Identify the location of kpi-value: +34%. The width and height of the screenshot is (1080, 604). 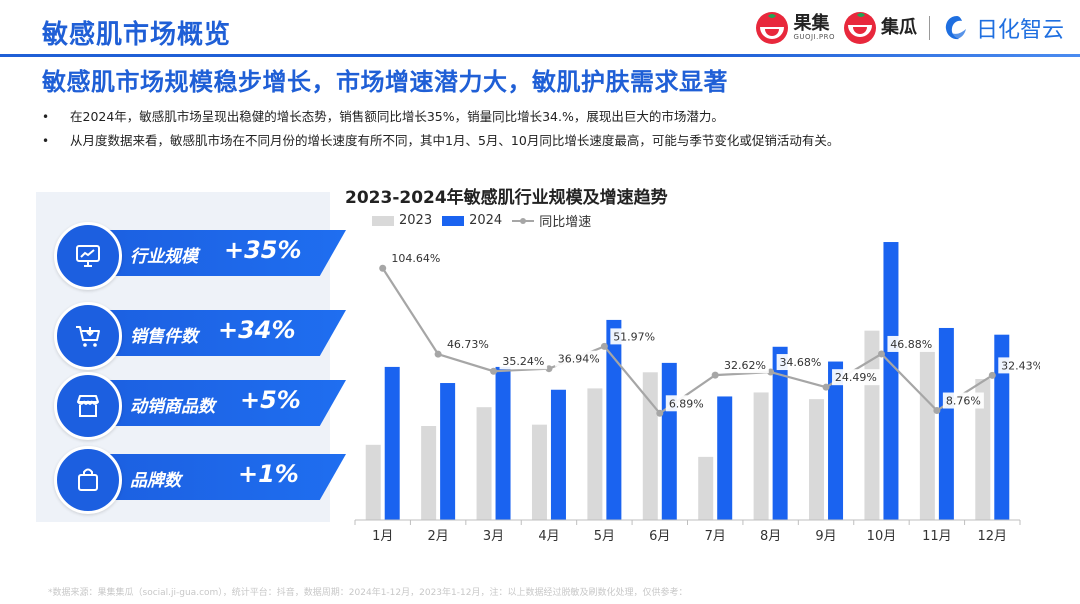
(257, 330).